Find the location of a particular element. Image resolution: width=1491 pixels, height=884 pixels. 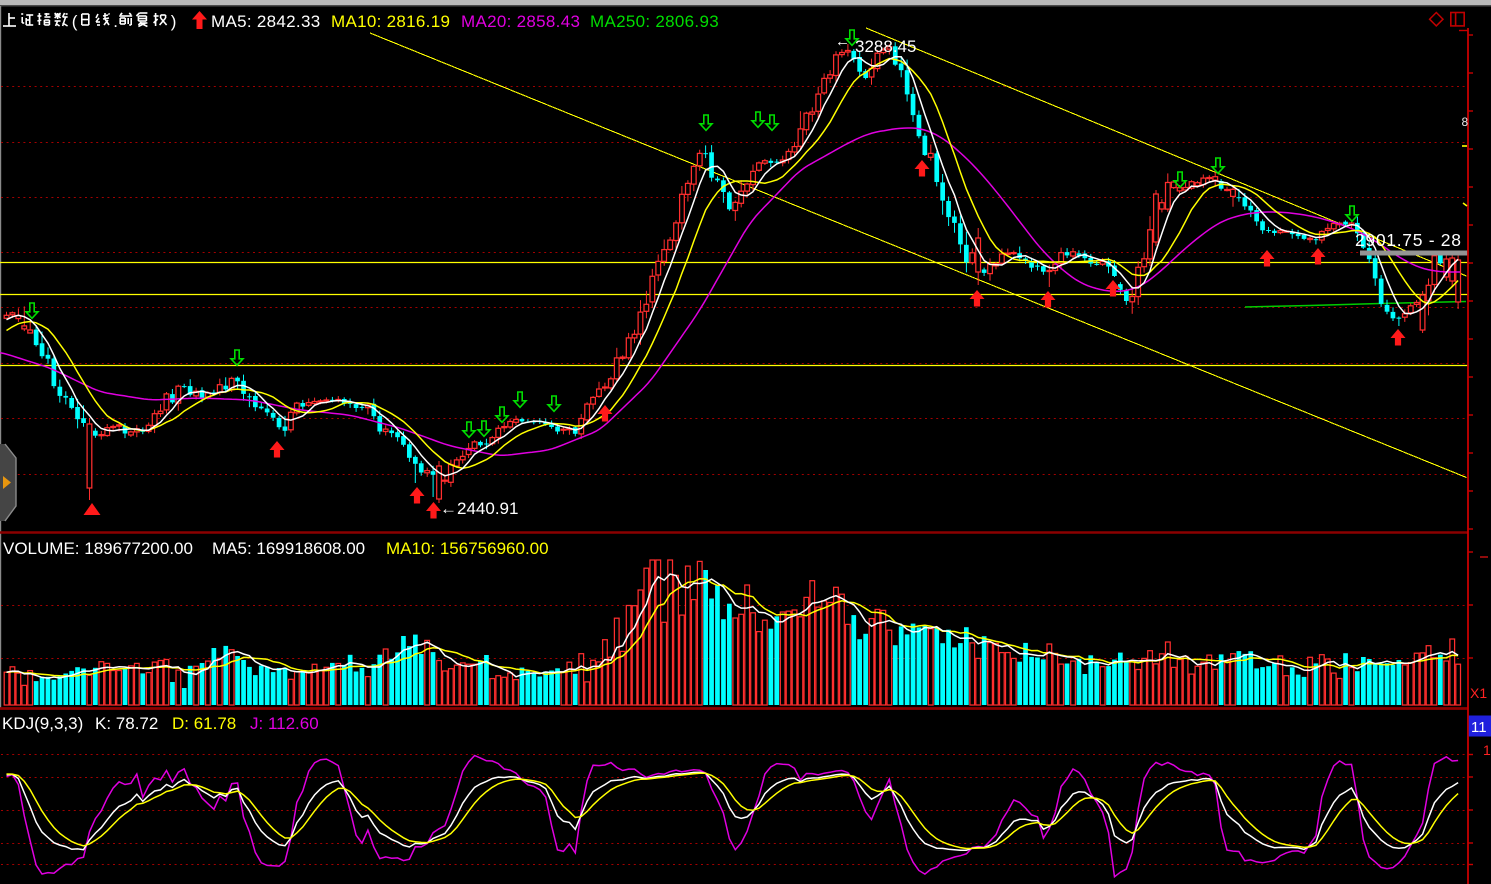

svg-text: MA20: 2858.43 is located at coordinates (520, 21).